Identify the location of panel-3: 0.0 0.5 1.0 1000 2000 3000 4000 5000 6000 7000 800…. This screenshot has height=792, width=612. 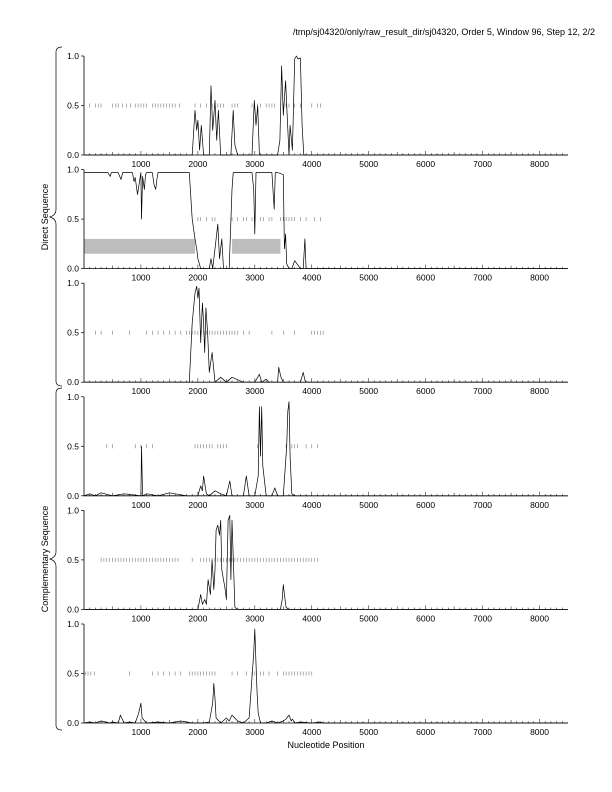
(317, 337).